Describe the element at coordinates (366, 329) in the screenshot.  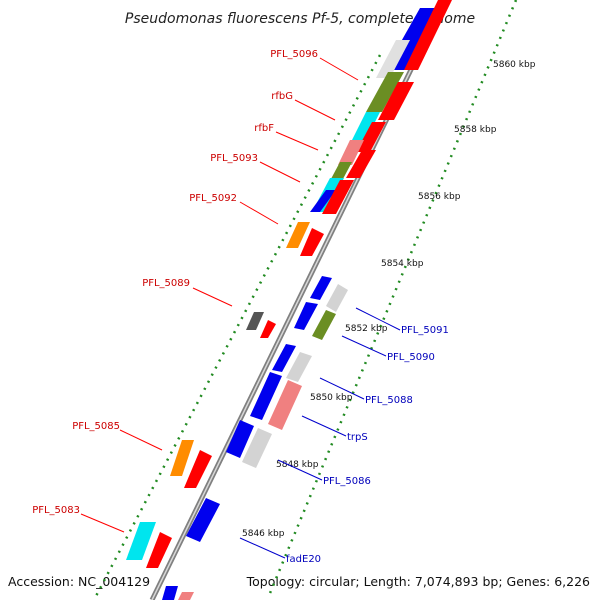
I see `kbp-label: 5852 kbp` at that location.